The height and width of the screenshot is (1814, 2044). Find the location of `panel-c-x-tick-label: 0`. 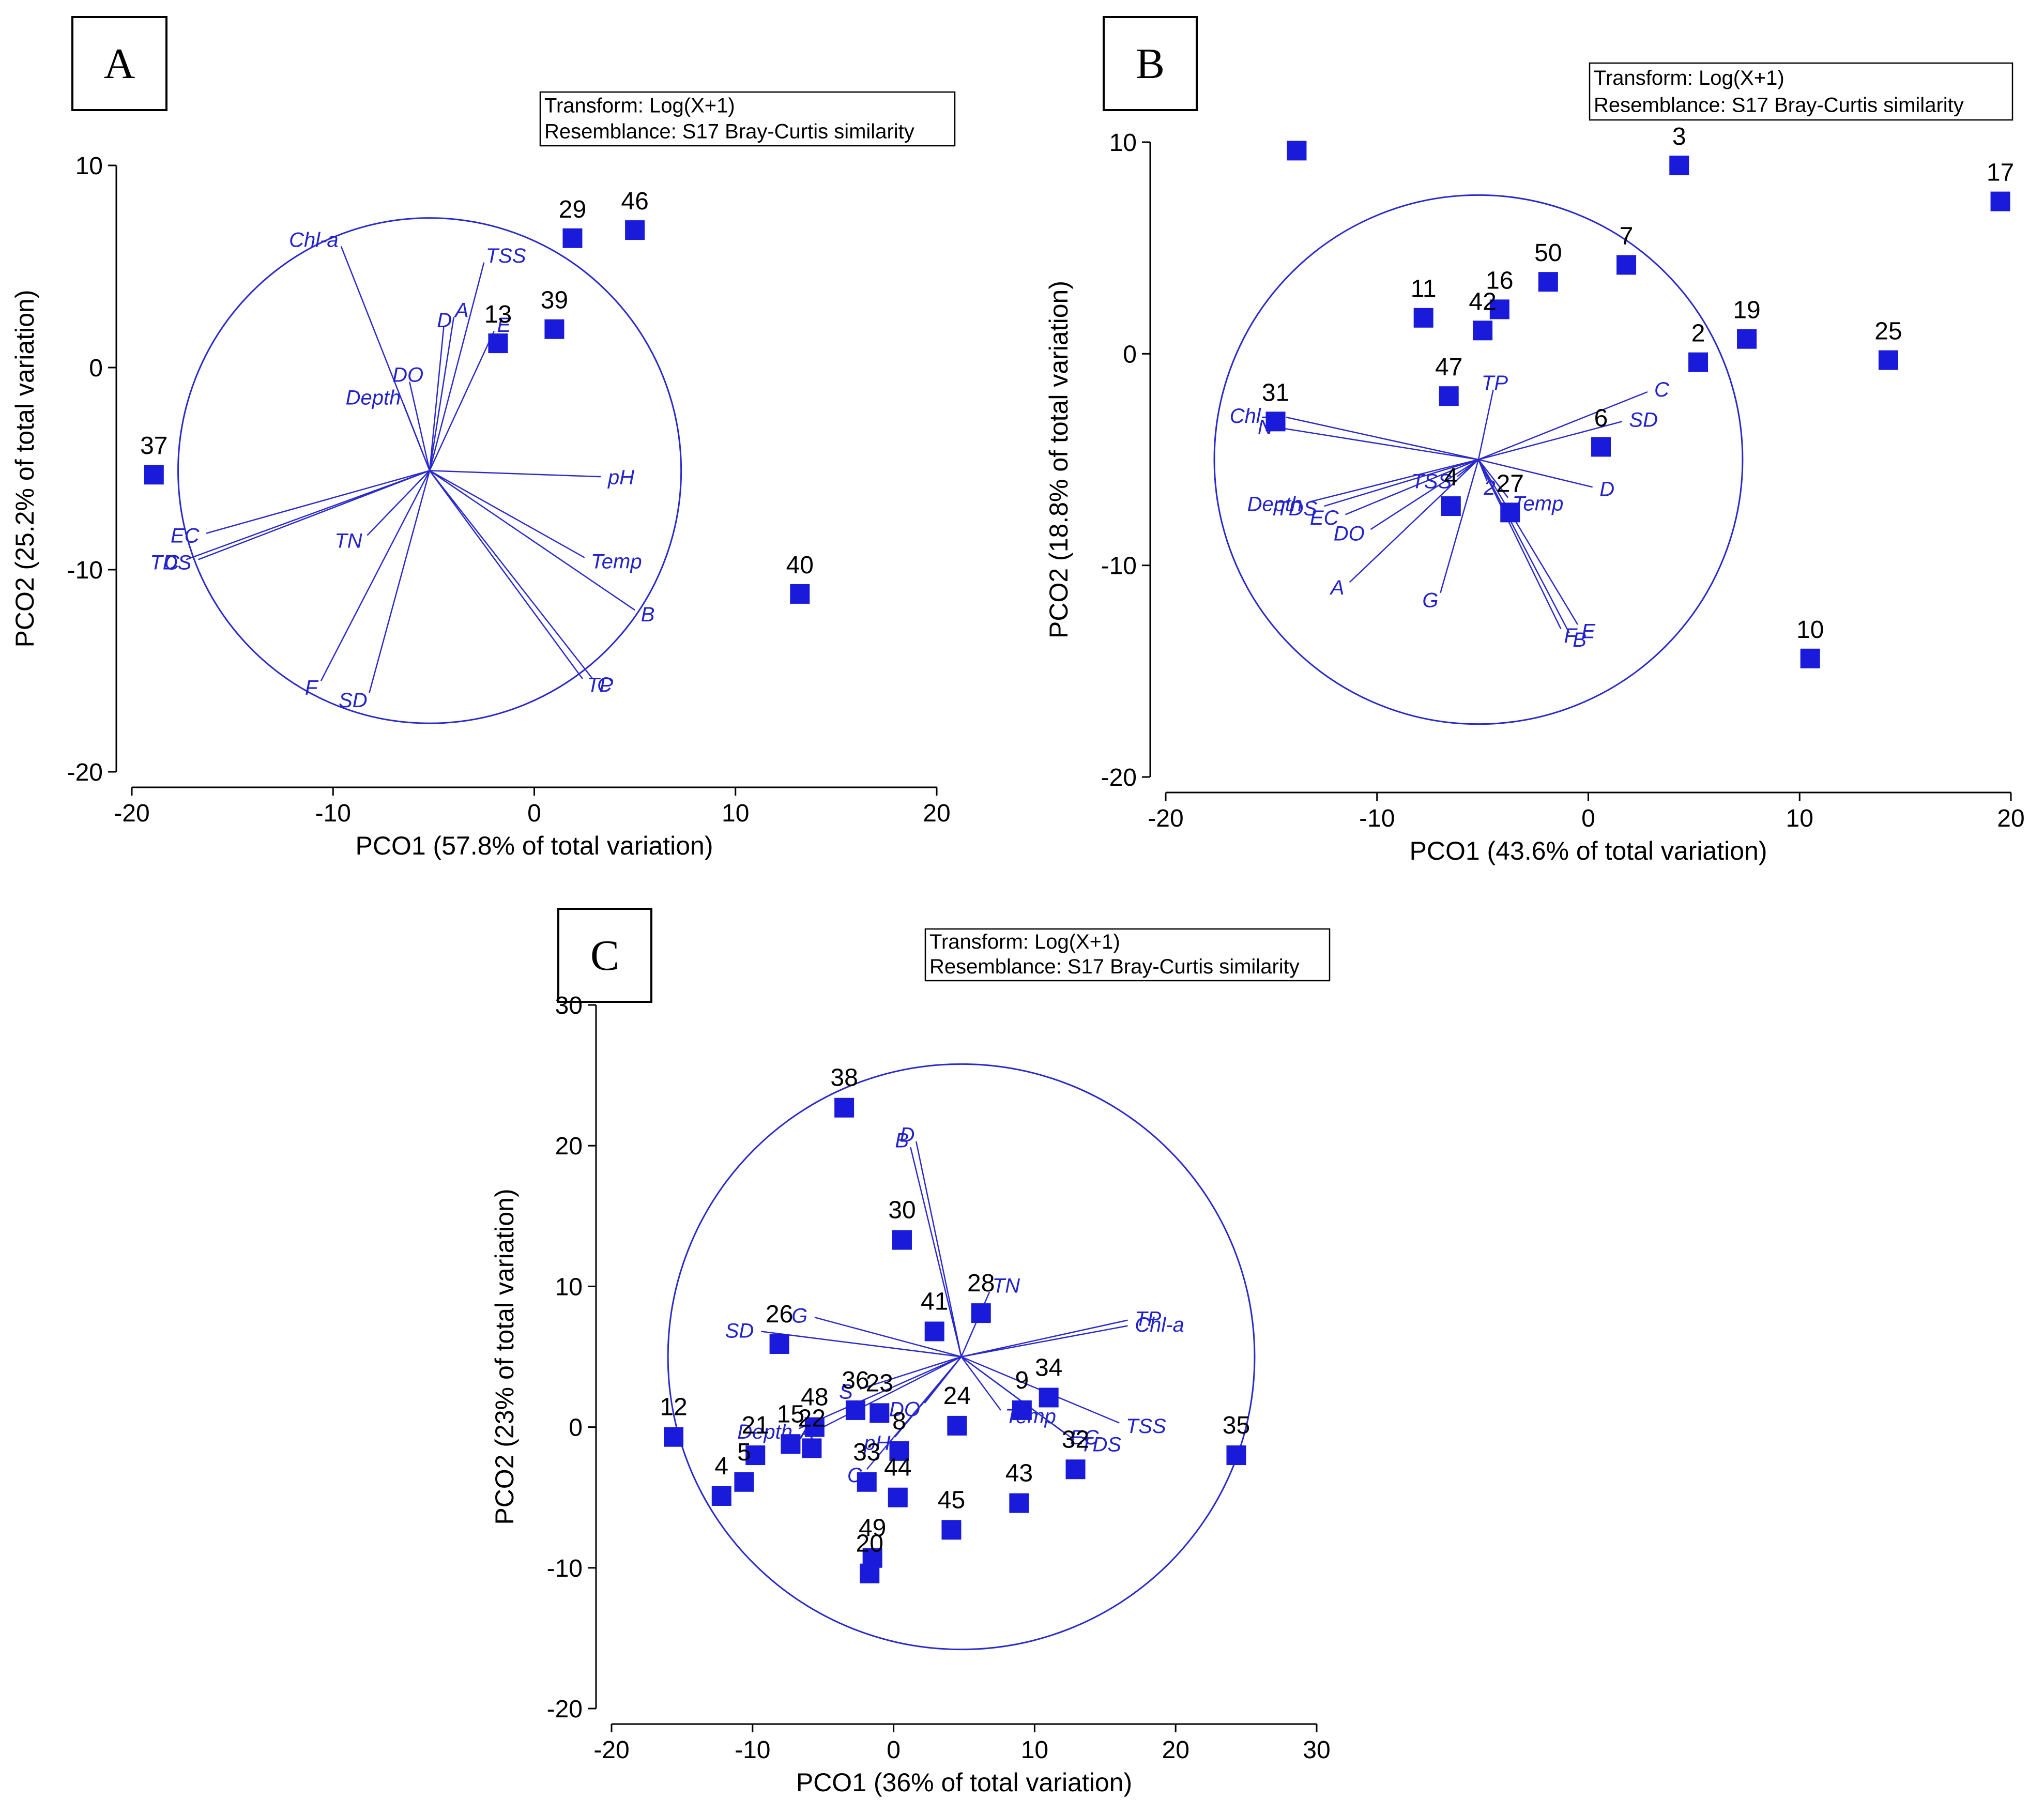

panel-c-x-tick-label: 0 is located at coordinates (894, 1750).